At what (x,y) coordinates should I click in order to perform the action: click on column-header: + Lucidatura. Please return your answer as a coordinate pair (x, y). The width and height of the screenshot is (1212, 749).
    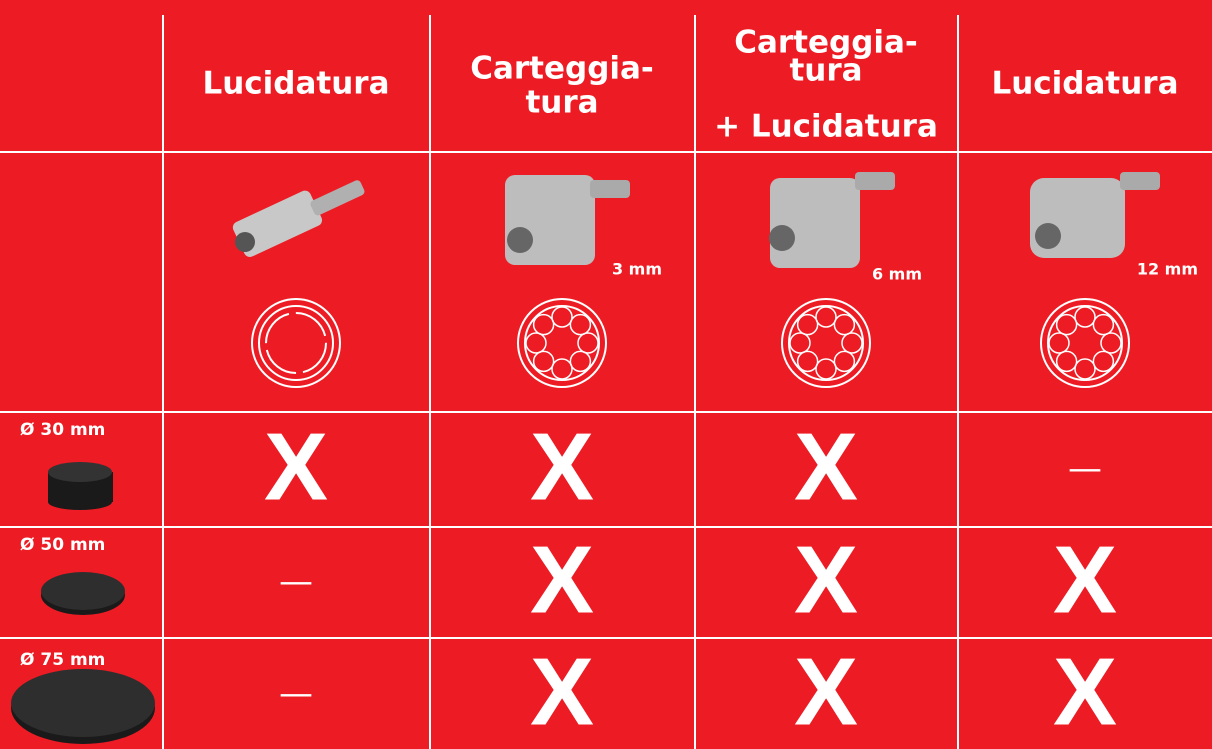
    Looking at the image, I should click on (826, 127).